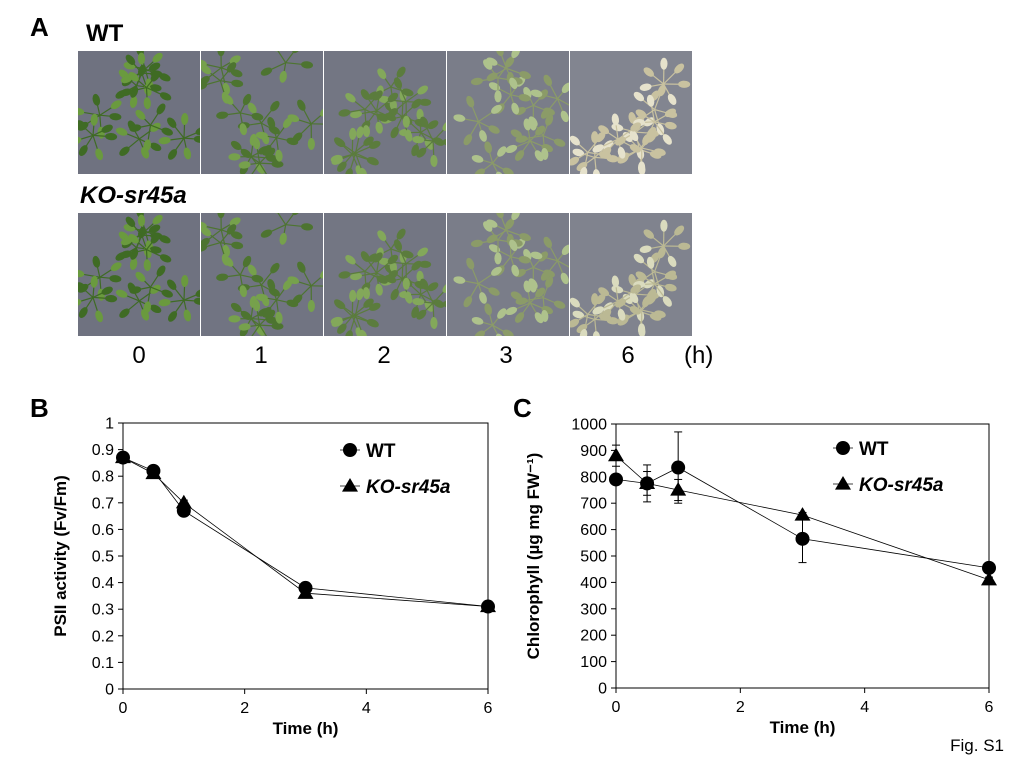 The height and width of the screenshot is (768, 1024). I want to click on y-tick-label: 1000, so click(589, 425).